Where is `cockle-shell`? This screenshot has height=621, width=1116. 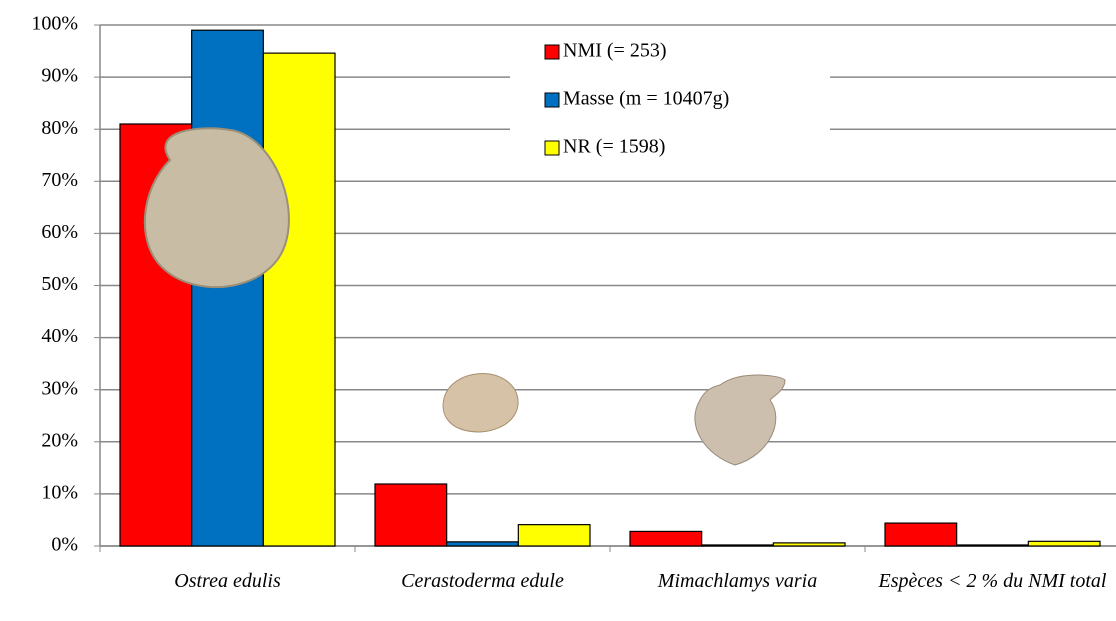
cockle-shell is located at coordinates (480, 403).